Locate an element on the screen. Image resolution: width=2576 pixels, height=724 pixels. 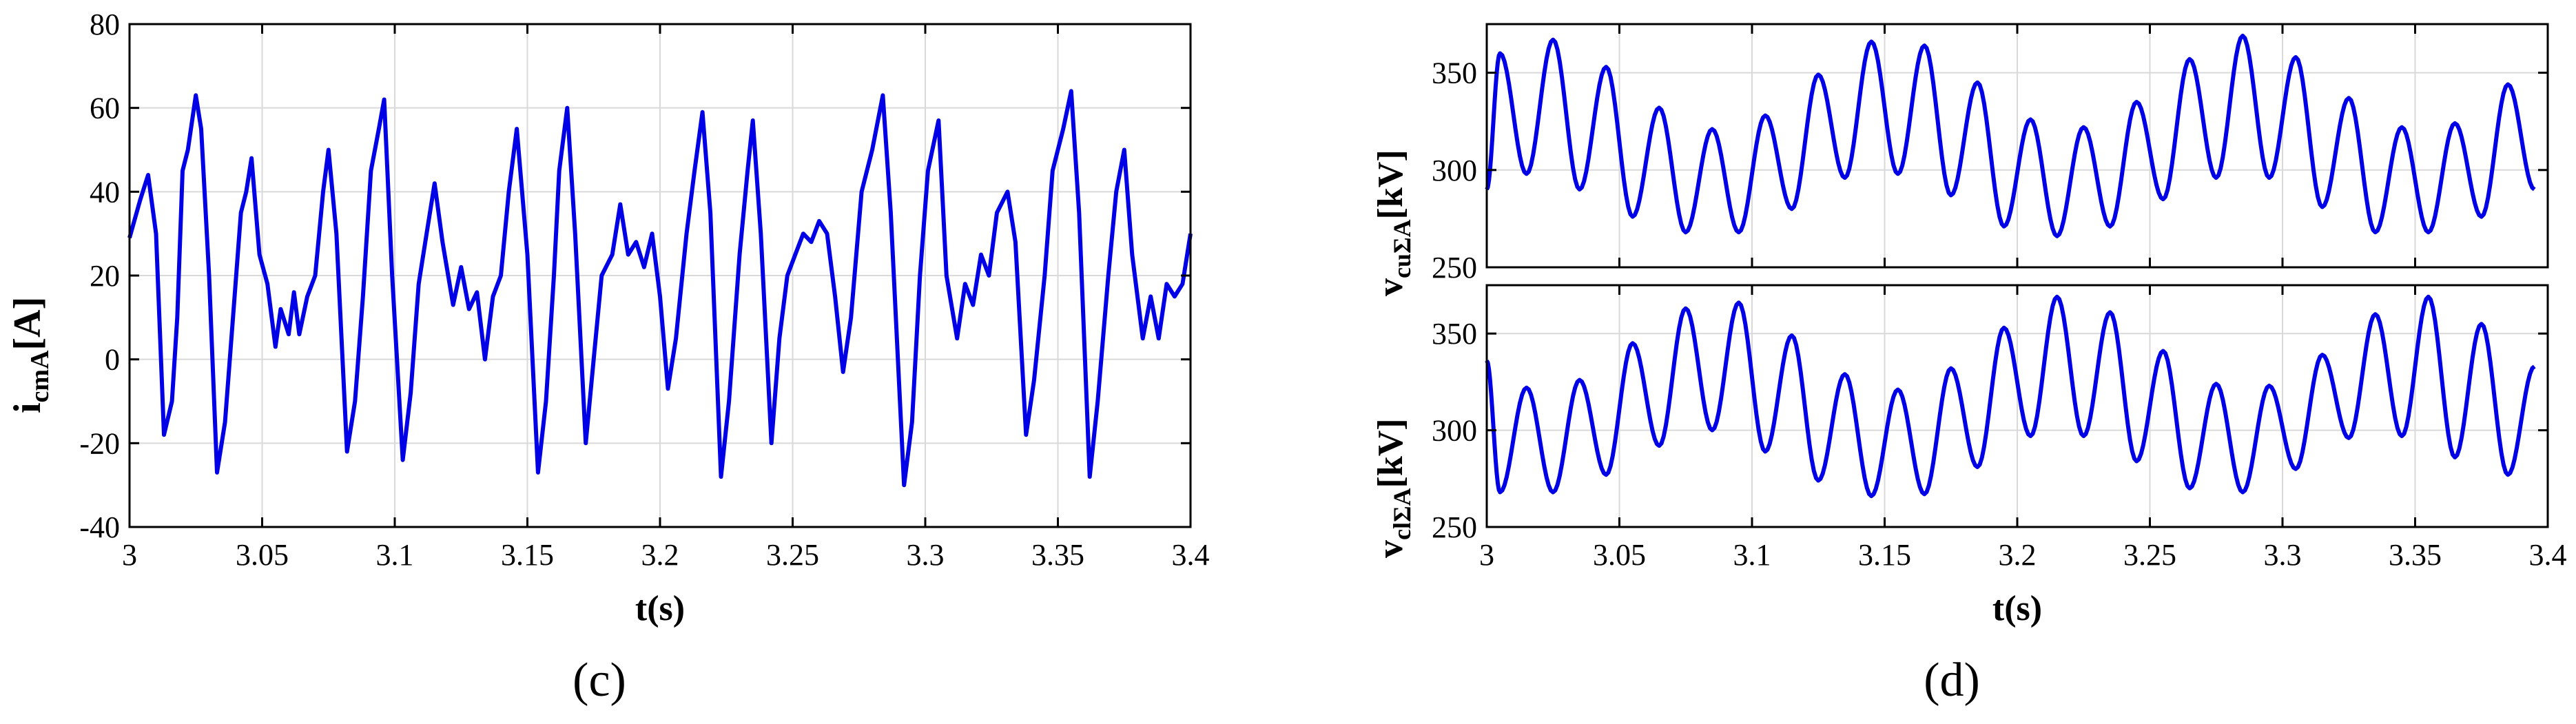
ylabel-d-top: vcuΣA[kV] is located at coordinates (1393, 222).